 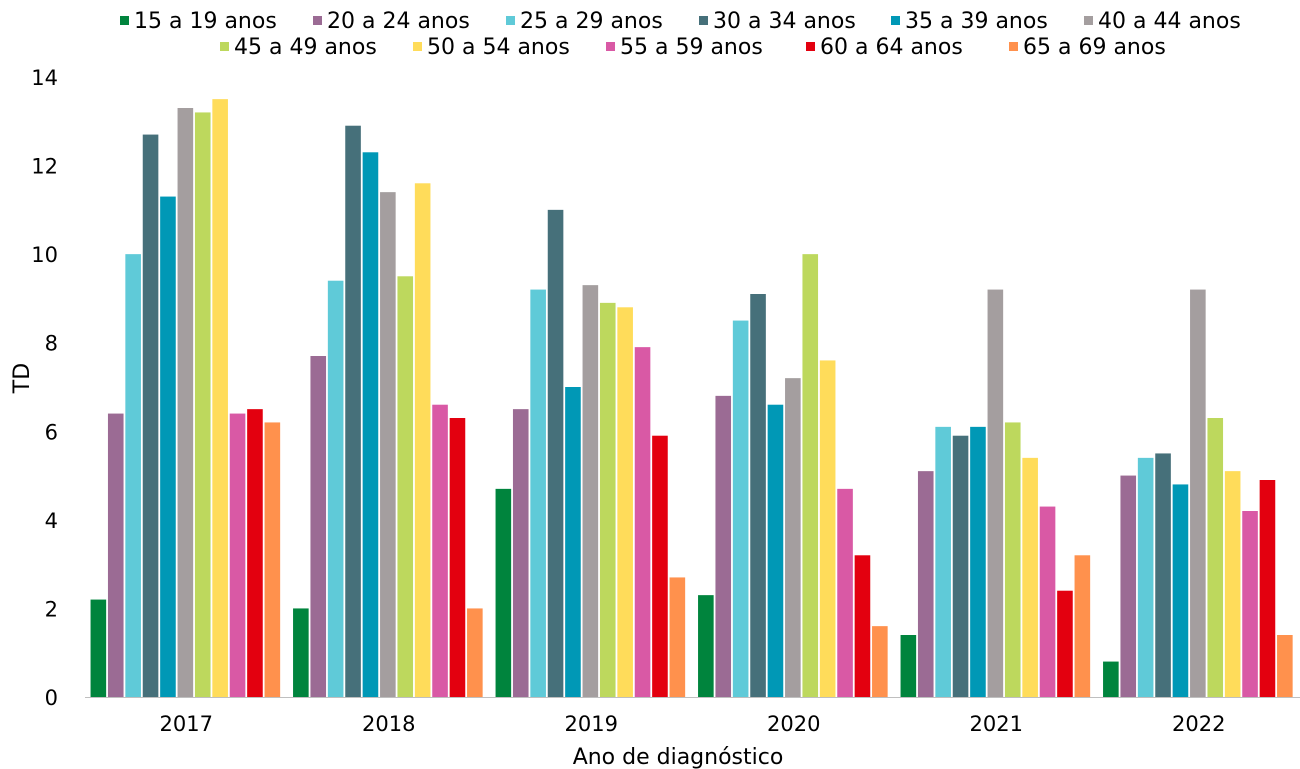 I want to click on legend-label: 15 a 19 anos, so click(x=205, y=21).